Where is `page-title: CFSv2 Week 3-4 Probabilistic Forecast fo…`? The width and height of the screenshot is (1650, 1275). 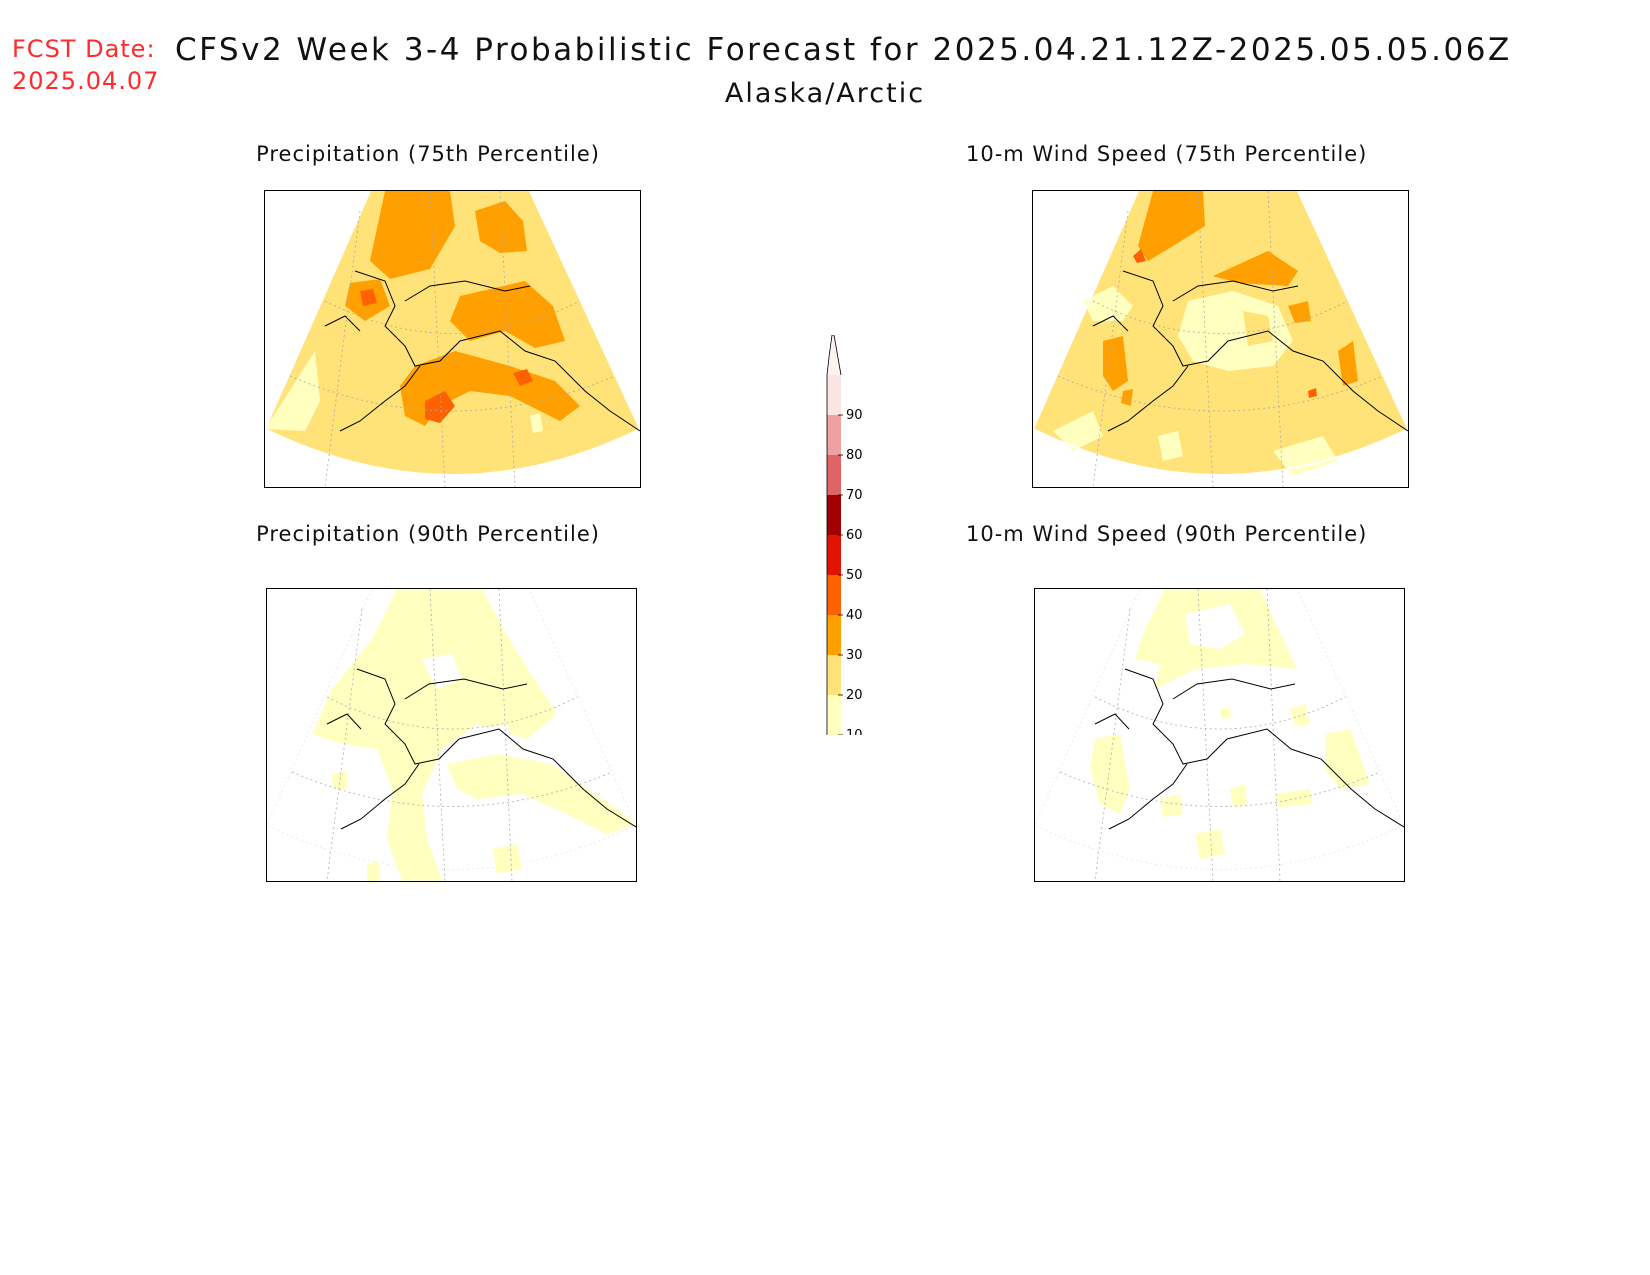
page-title: CFSv2 Week 3-4 Probabilistic Forecast fo… is located at coordinates (843, 50).